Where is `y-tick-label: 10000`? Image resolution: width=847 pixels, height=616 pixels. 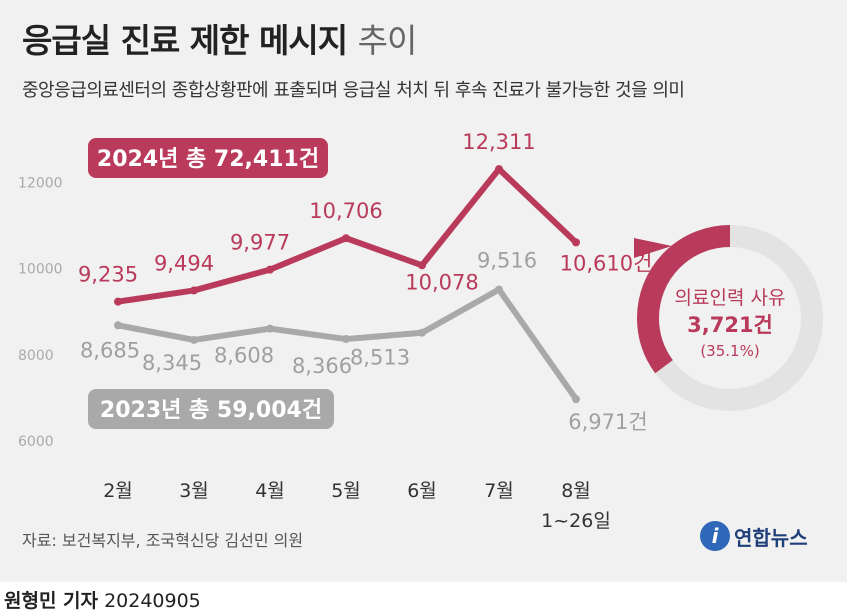 y-tick-label: 10000 is located at coordinates (40, 270).